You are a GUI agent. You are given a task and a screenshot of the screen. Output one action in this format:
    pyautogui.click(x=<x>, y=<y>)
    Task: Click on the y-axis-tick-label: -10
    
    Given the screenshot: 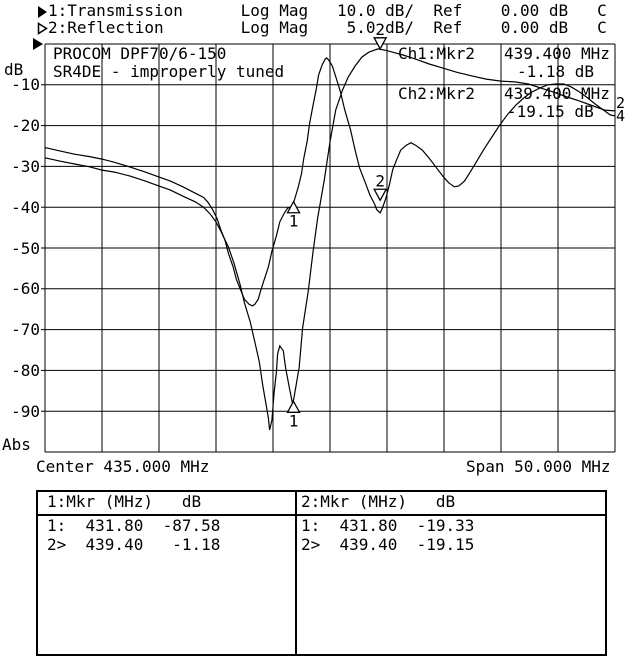 What is the action you would take?
    pyautogui.click(x=25, y=85)
    